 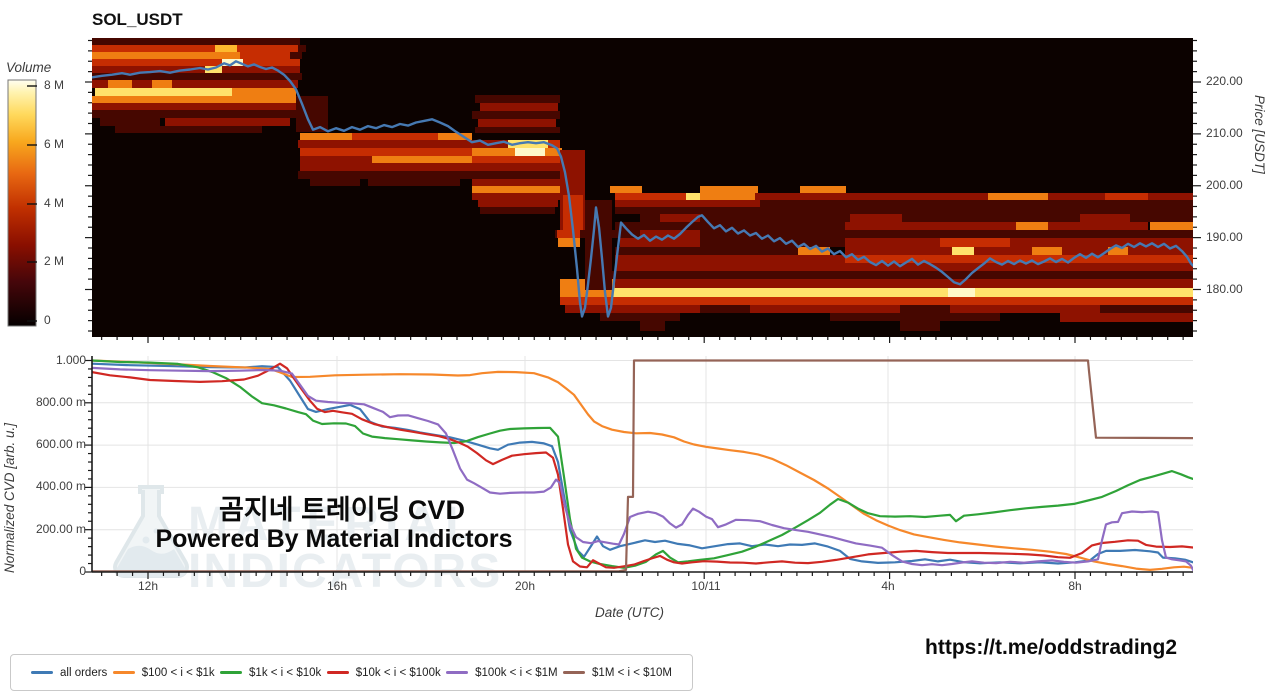 What do you see at coordinates (630, 612) in the screenshot?
I see `date-axis-label: Date (UTC)` at bounding box center [630, 612].